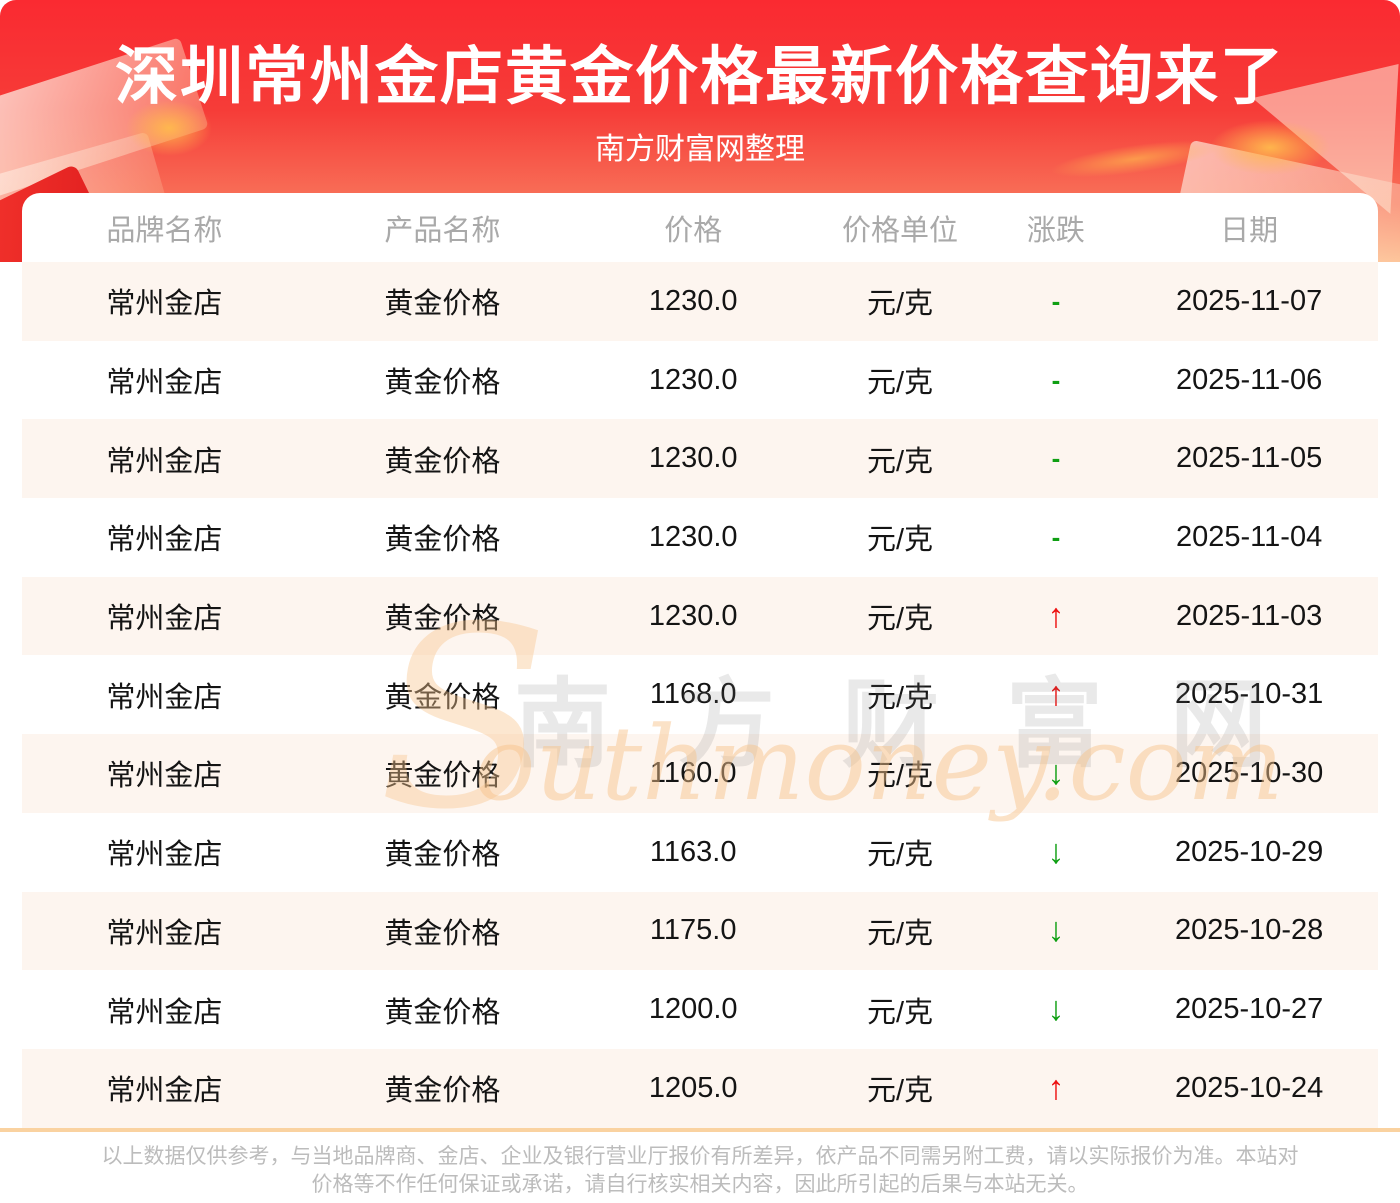  I want to click on table-row: 常州金店 黄金价格 1168.0 元/克 ↑ 2025-10-31, so click(700, 694).